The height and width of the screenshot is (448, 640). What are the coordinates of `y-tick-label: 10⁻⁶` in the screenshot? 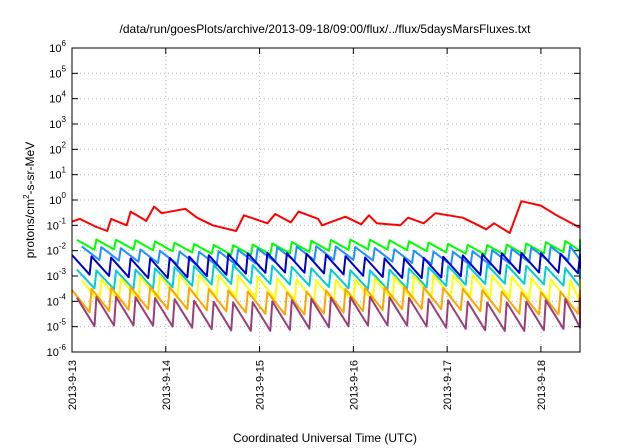 It's located at (57, 351).